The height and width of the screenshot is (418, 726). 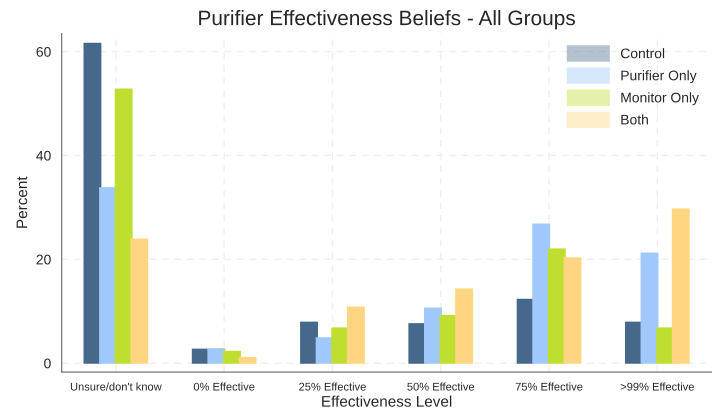 I want to click on x-tick-label: 25% Effective, so click(x=332, y=386).